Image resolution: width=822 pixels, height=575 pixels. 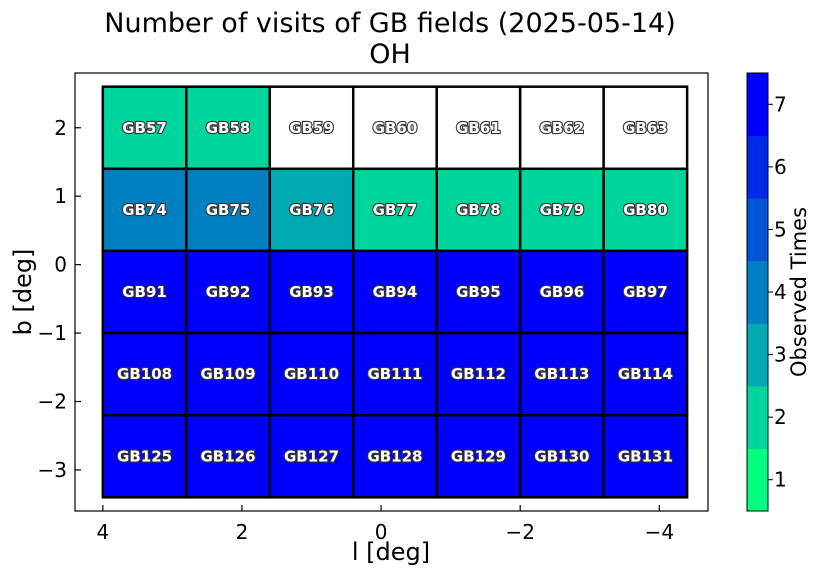 I want to click on field-label-gb93: GB93, so click(x=311, y=292).